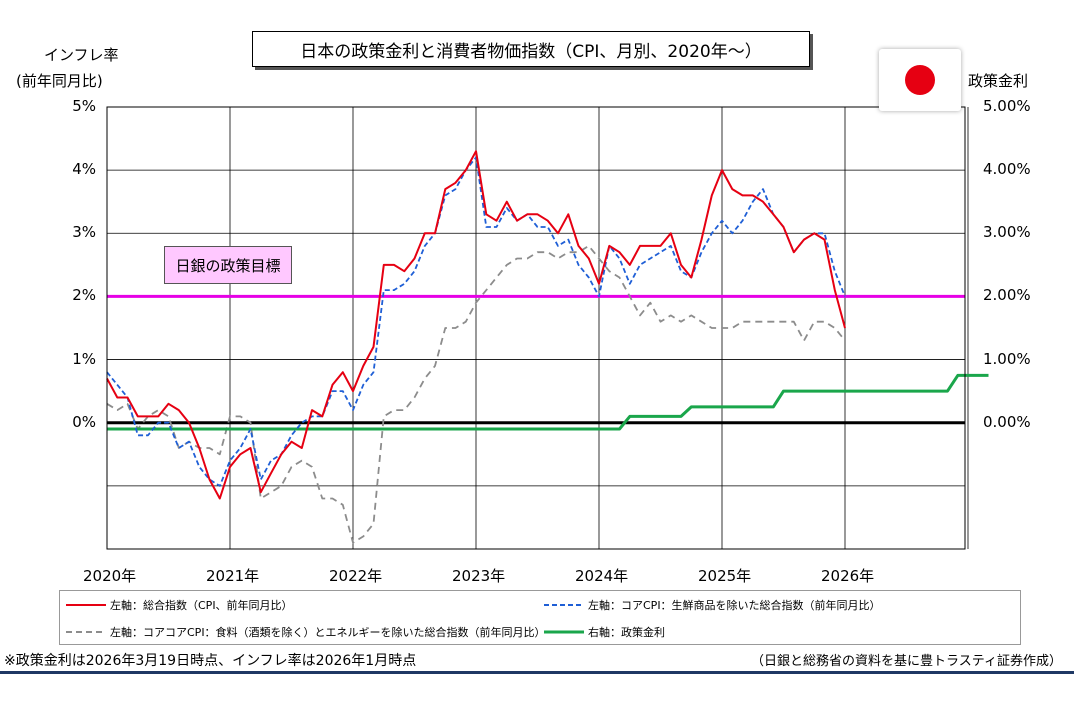  What do you see at coordinates (1007, 169) in the screenshot?
I see `y-tick-right: 4.00%` at bounding box center [1007, 169].